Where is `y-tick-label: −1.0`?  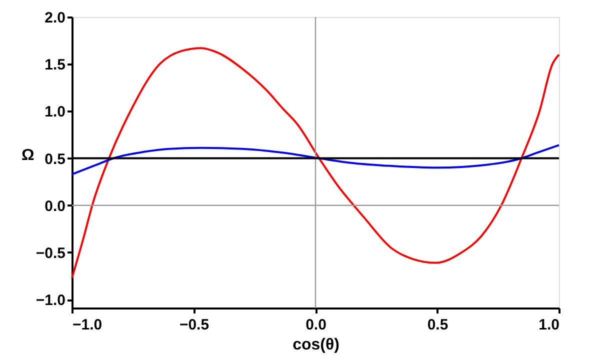 y-tick-label: −1.0 is located at coordinates (51, 301).